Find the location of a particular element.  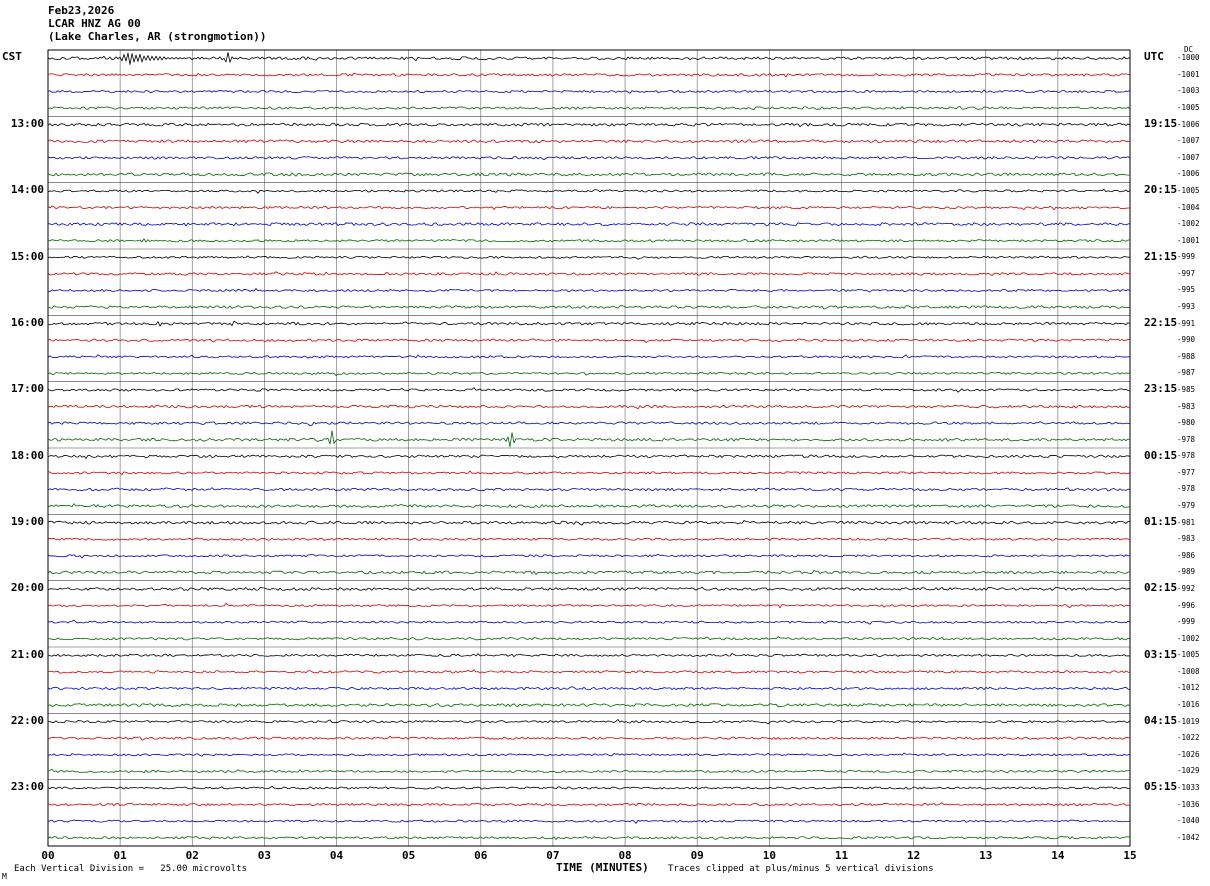

hour-label-utc: 04:15 is located at coordinates (1161, 721).